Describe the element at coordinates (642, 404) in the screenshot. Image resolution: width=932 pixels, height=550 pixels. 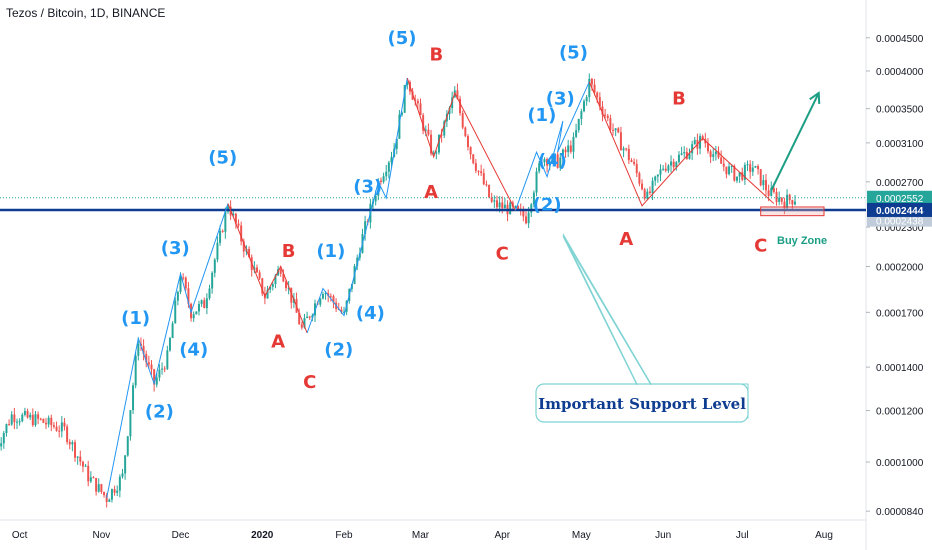
I see `callout-text: Important Support Level` at that location.